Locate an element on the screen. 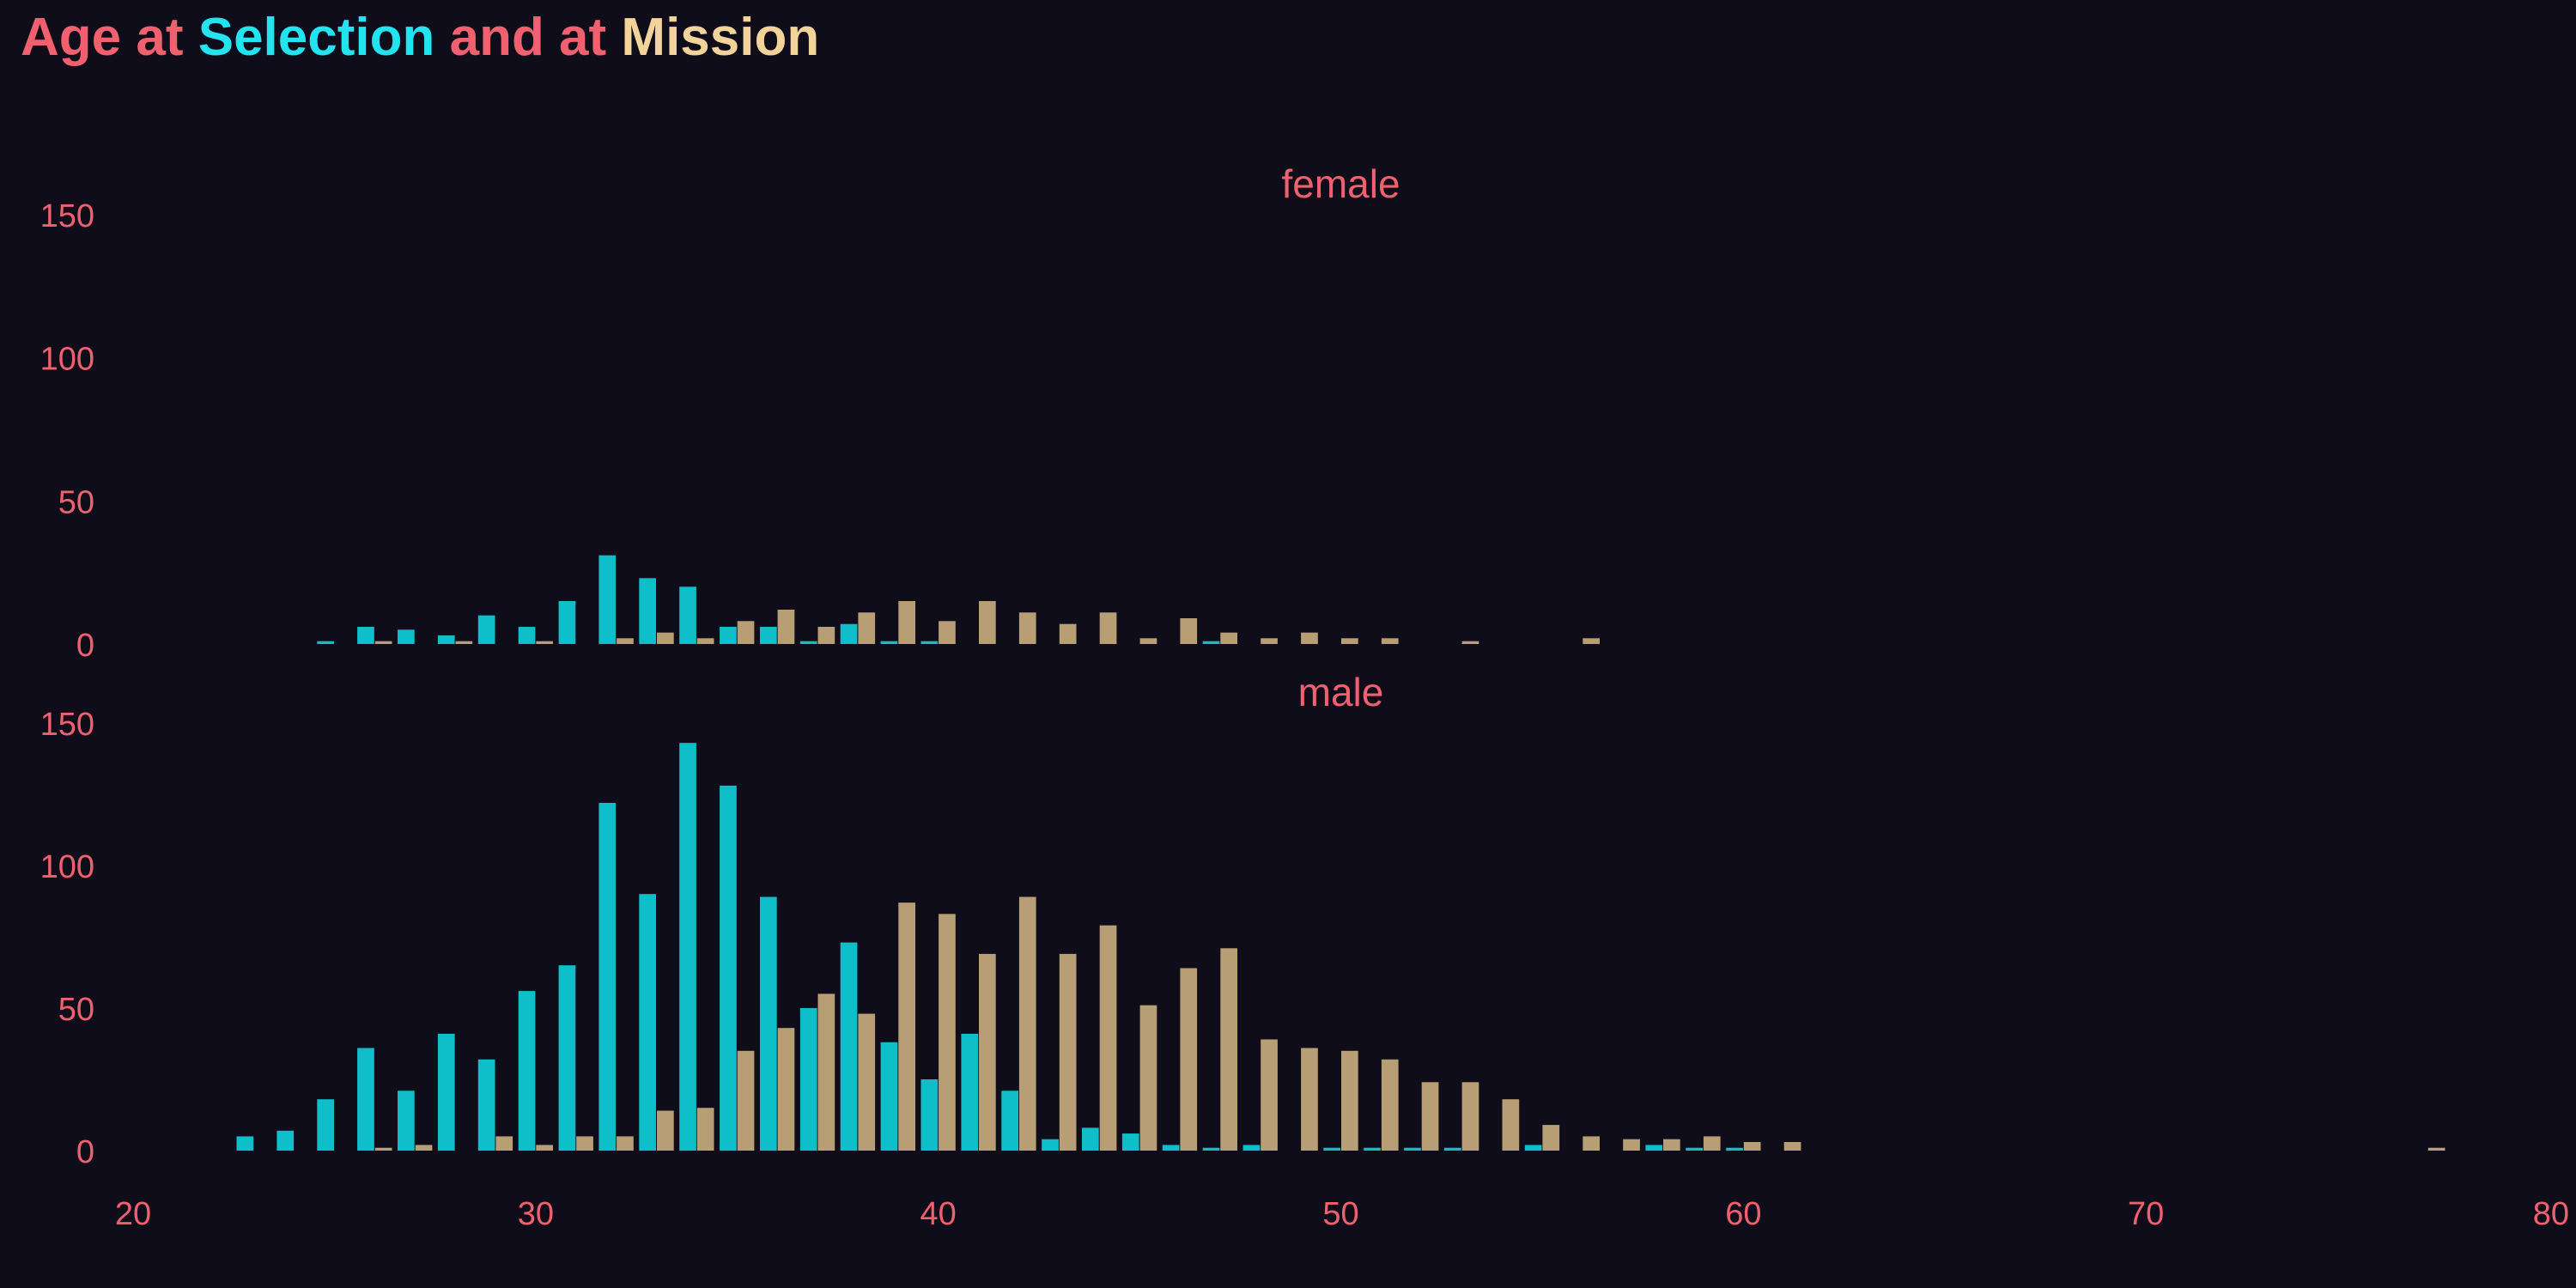 Image resolution: width=2576 pixels, height=1288 pixels. y-tick-label: 100 is located at coordinates (67, 867).